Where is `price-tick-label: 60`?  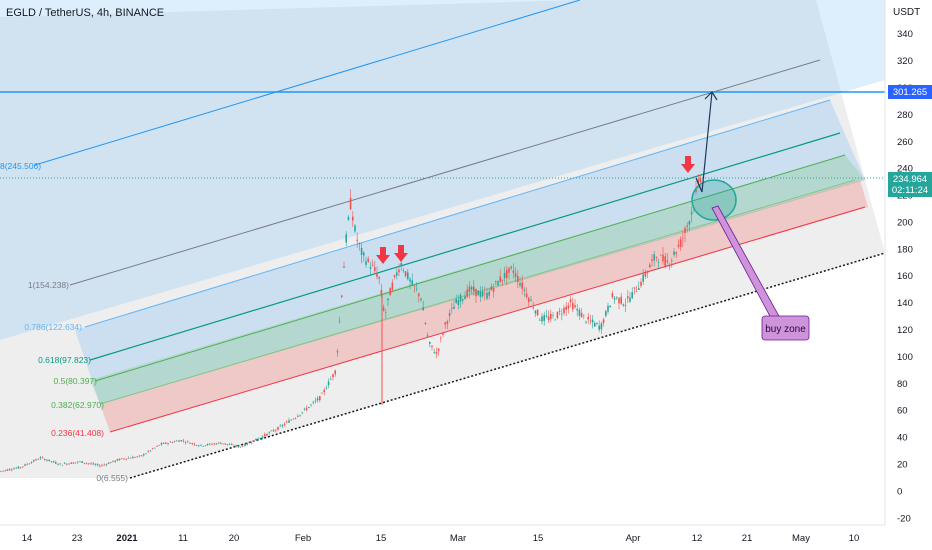
price-tick-label: 60 is located at coordinates (902, 411).